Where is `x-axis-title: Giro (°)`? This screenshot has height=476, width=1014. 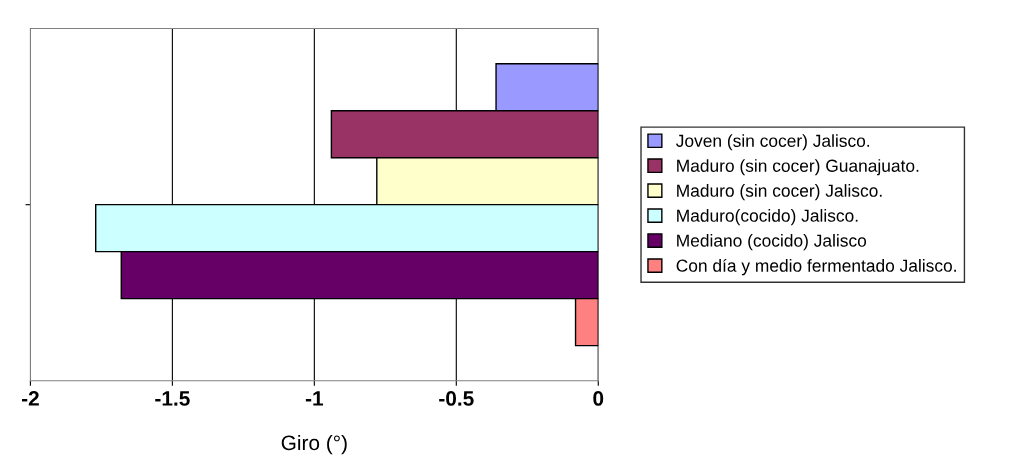
x-axis-title: Giro (°) is located at coordinates (314, 444).